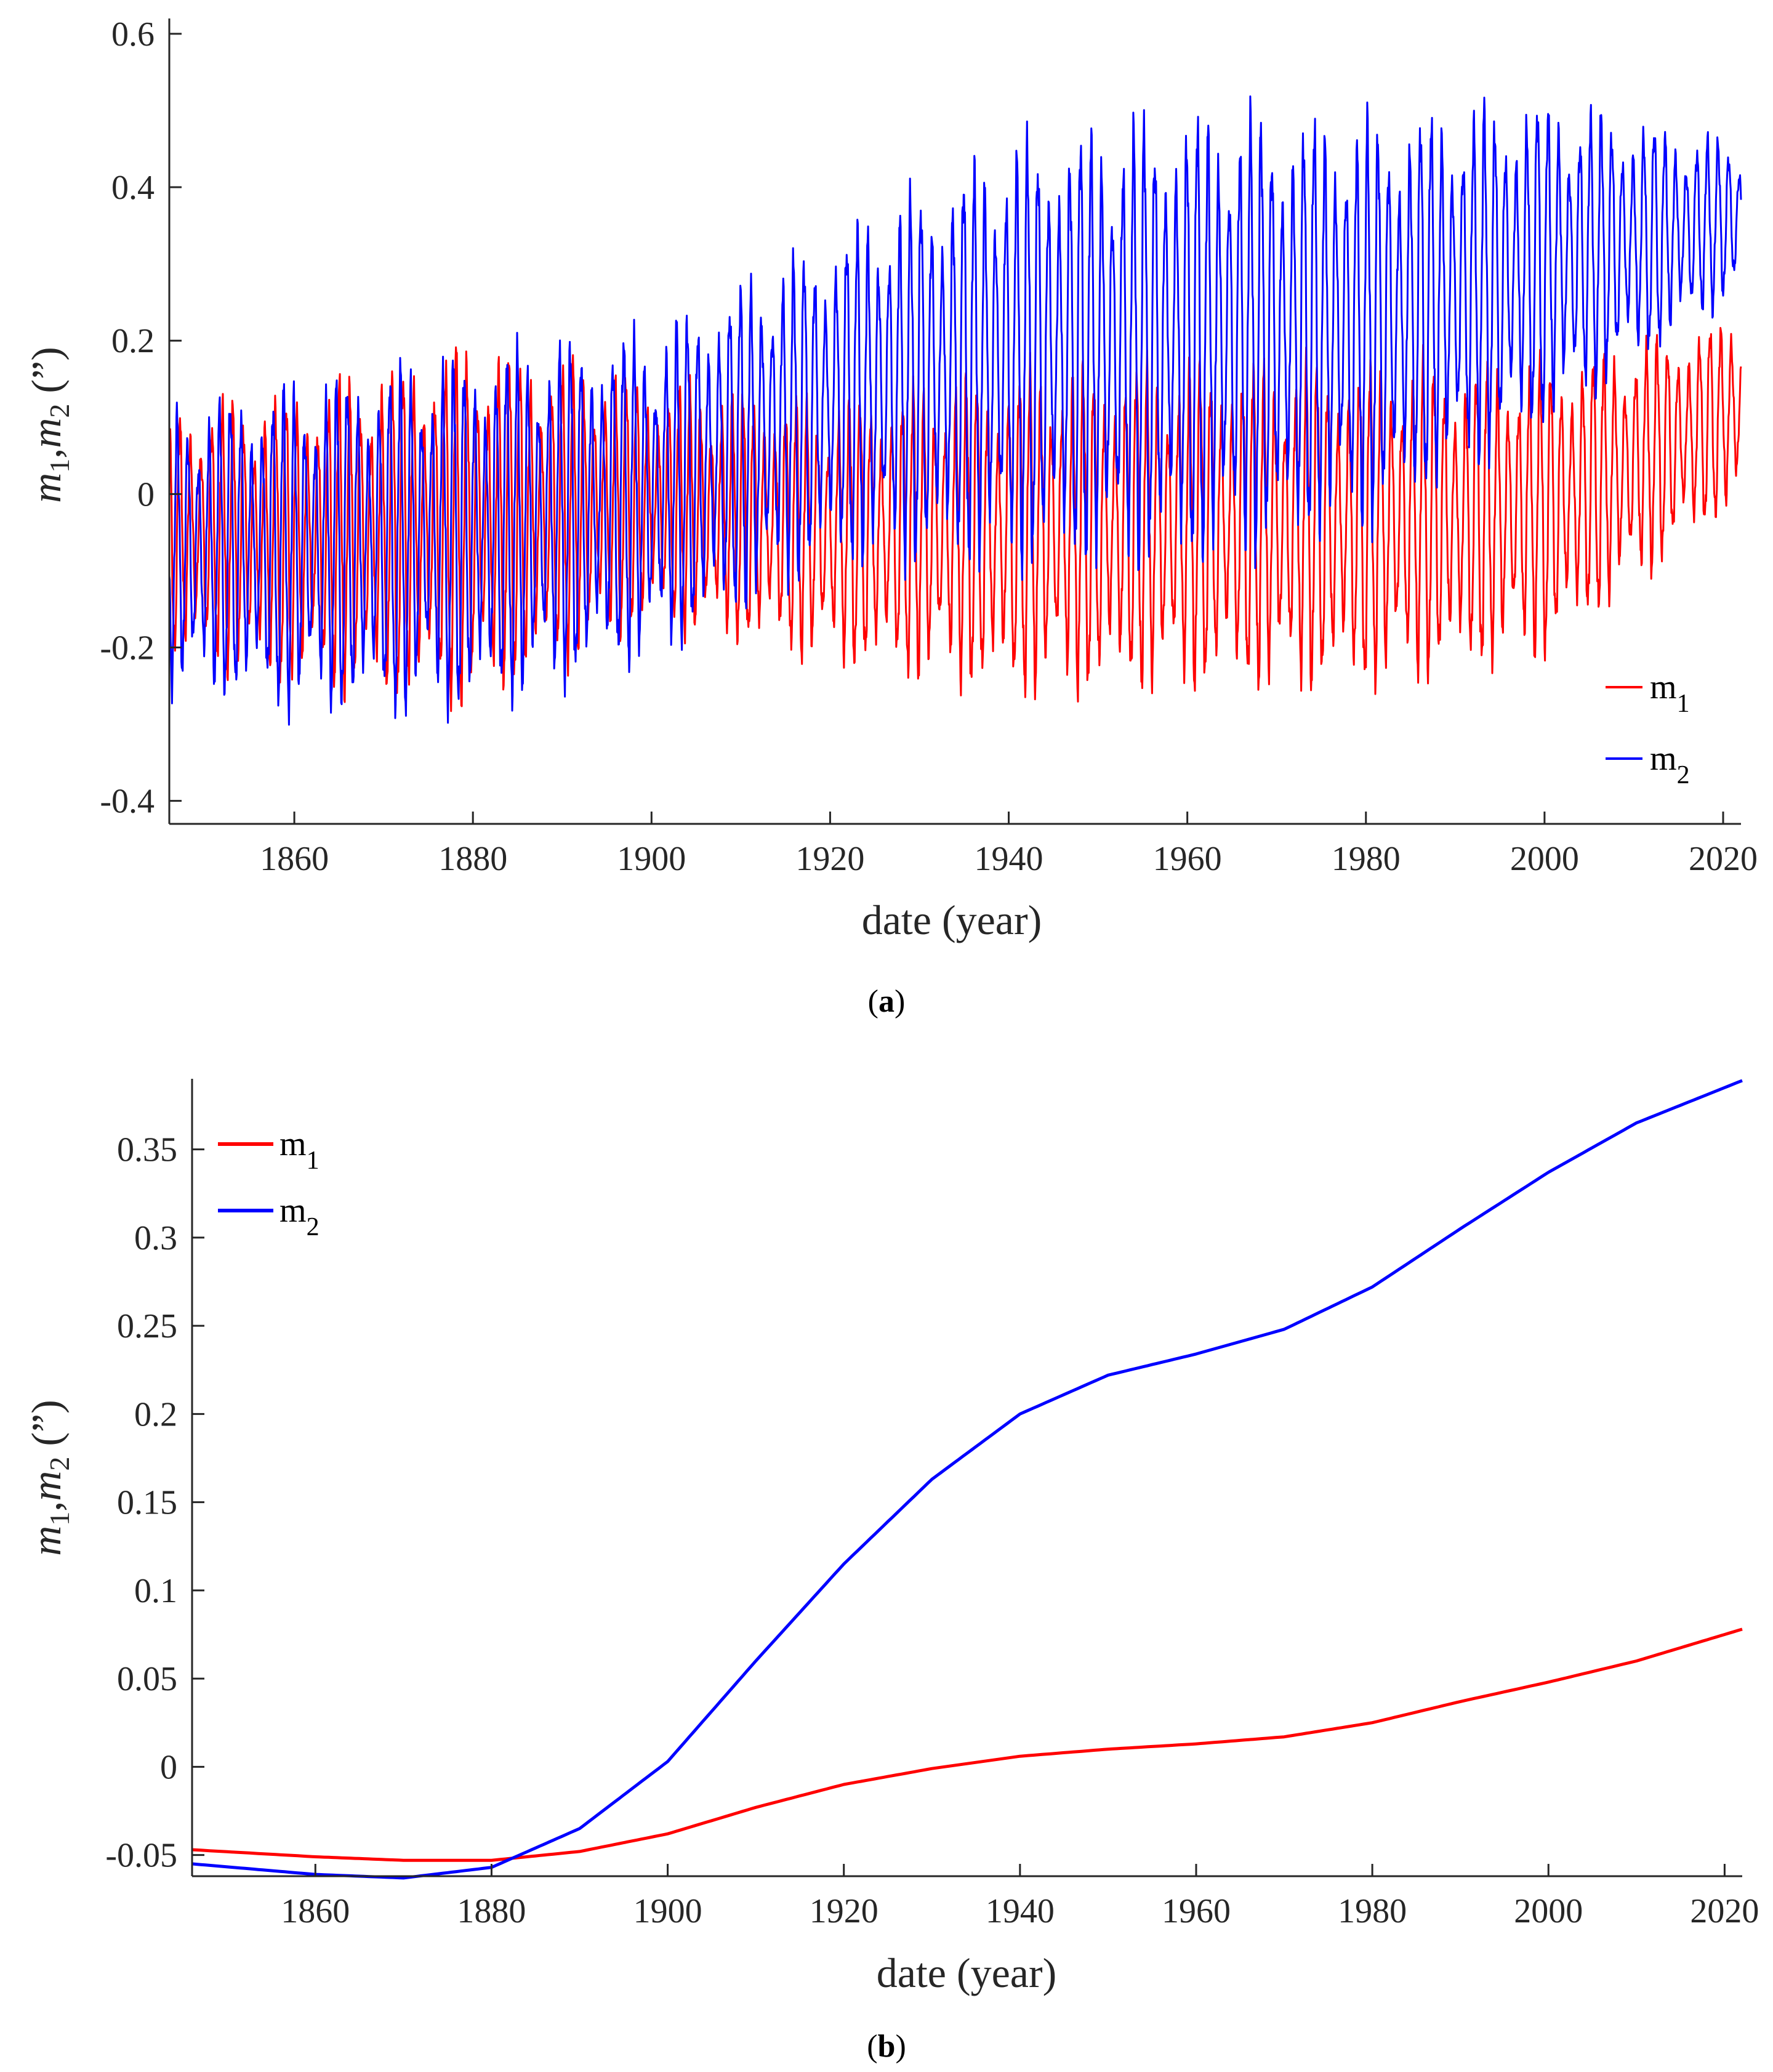 This screenshot has height=2072, width=1773. I want to click on panel-b-y-axis-label: m1,m2 (”), so click(49, 1478).